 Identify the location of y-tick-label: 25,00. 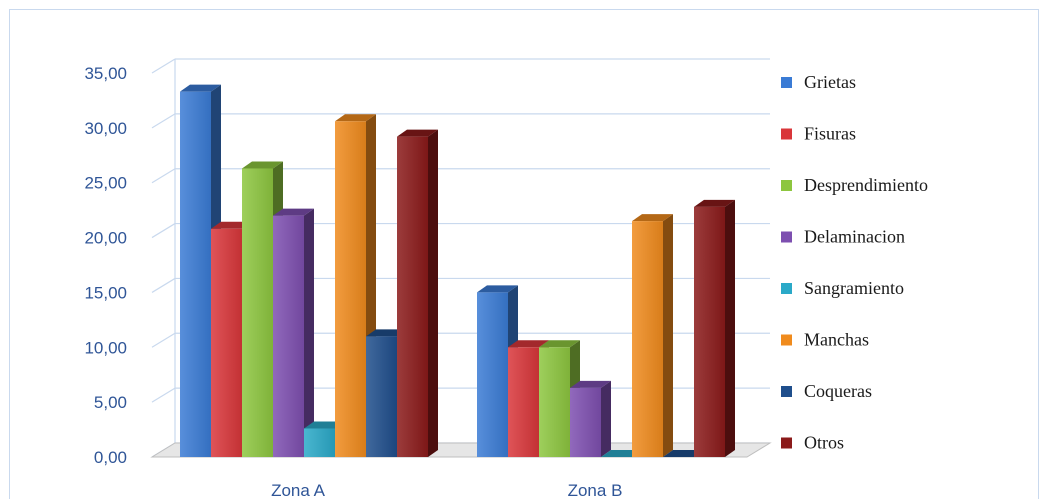
(105, 183).